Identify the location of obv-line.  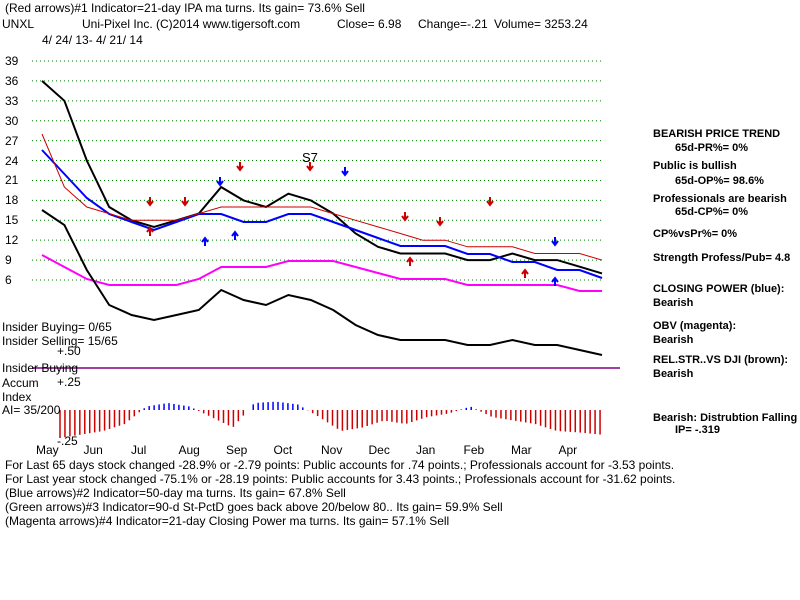
(321, 273).